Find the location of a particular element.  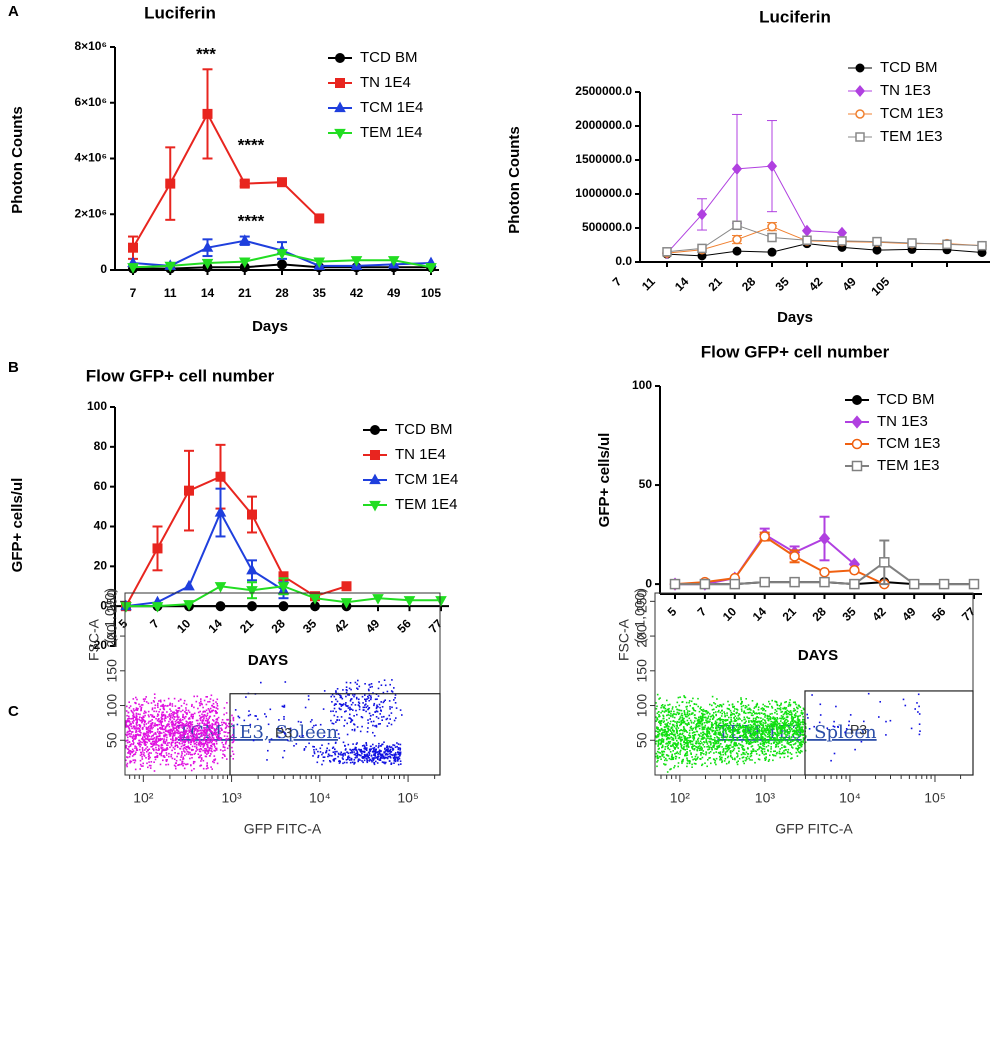

y-tick-label: 0 is located at coordinates (648, 583).